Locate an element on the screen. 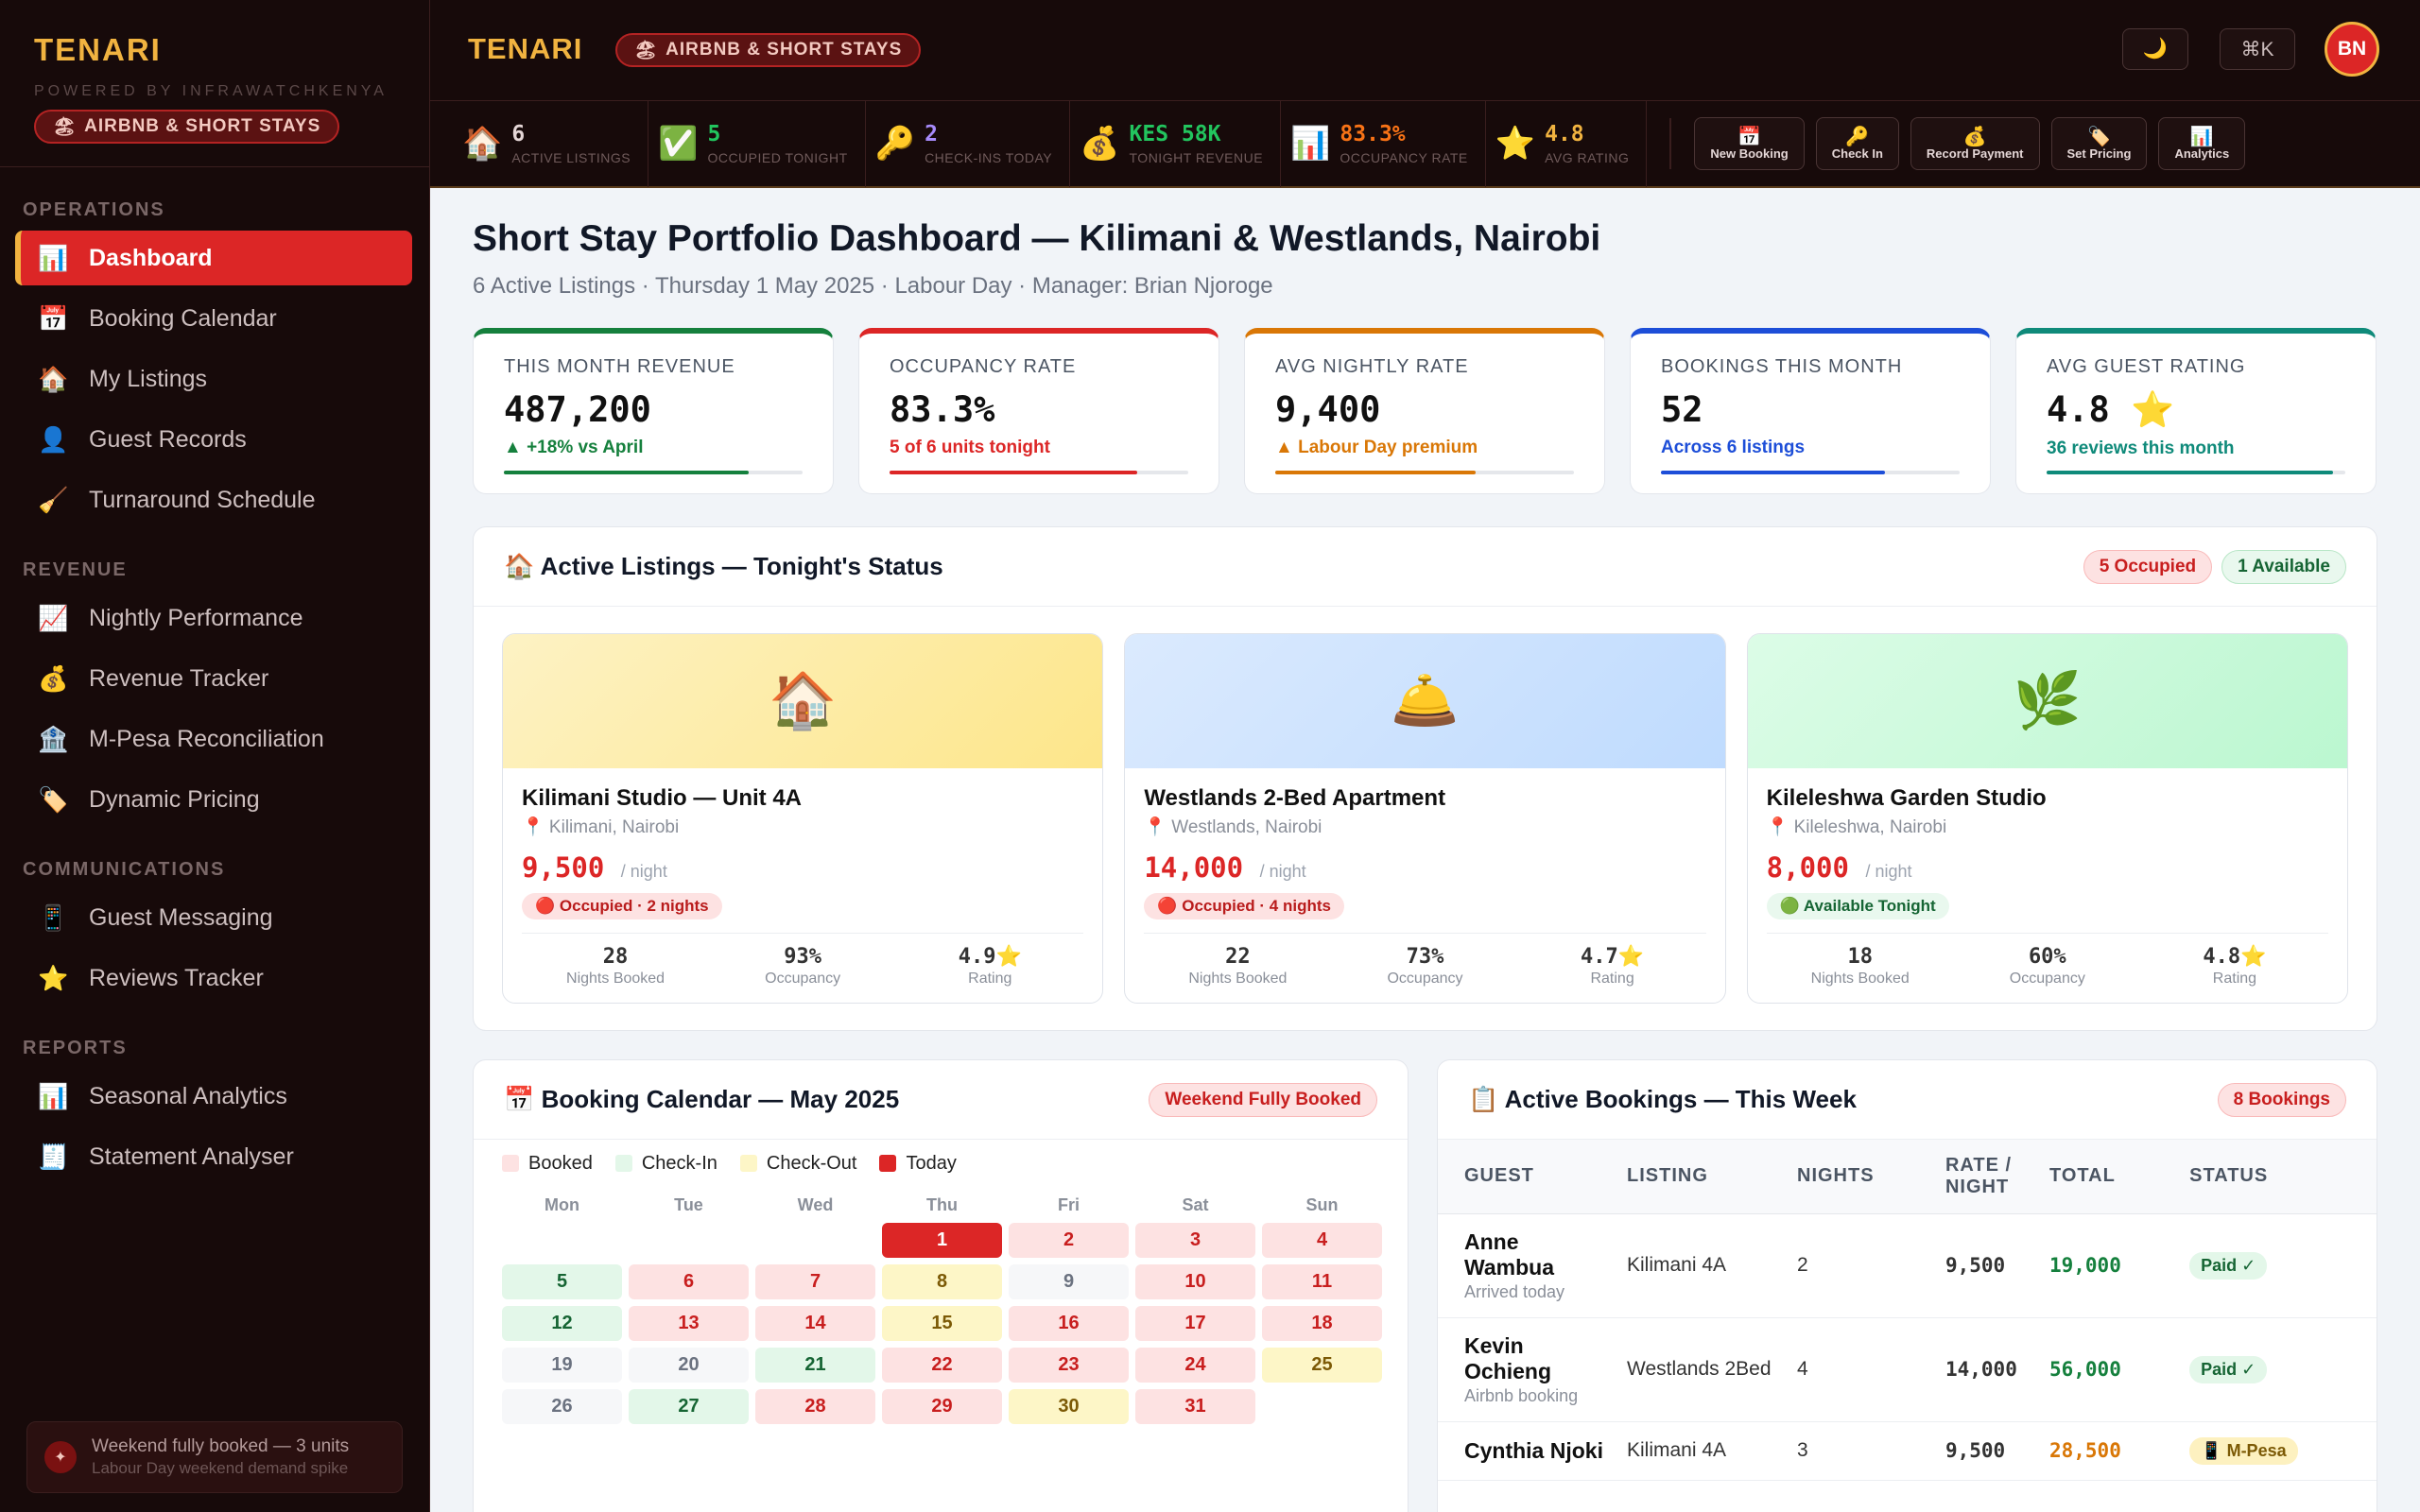  avatar: BN is located at coordinates (2352, 49).